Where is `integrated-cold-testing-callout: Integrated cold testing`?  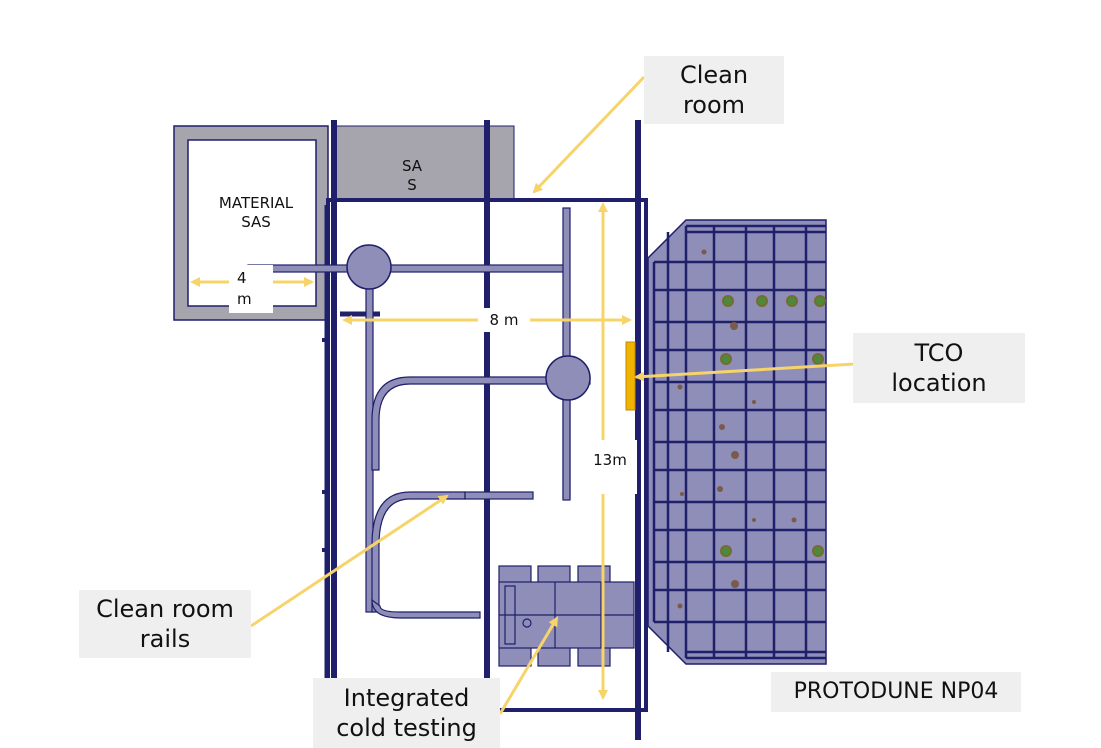 integrated-cold-testing-callout: Integrated cold testing is located at coordinates (406, 713).